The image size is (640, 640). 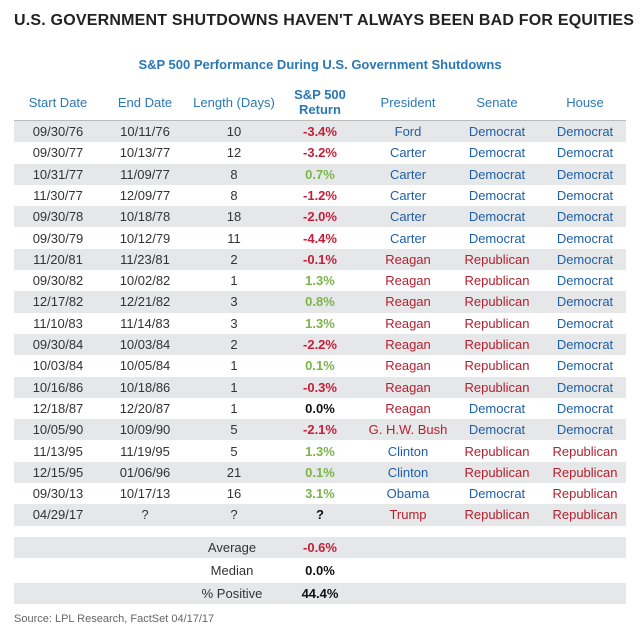 What do you see at coordinates (58, 102) in the screenshot?
I see `column-header: Start Date` at bounding box center [58, 102].